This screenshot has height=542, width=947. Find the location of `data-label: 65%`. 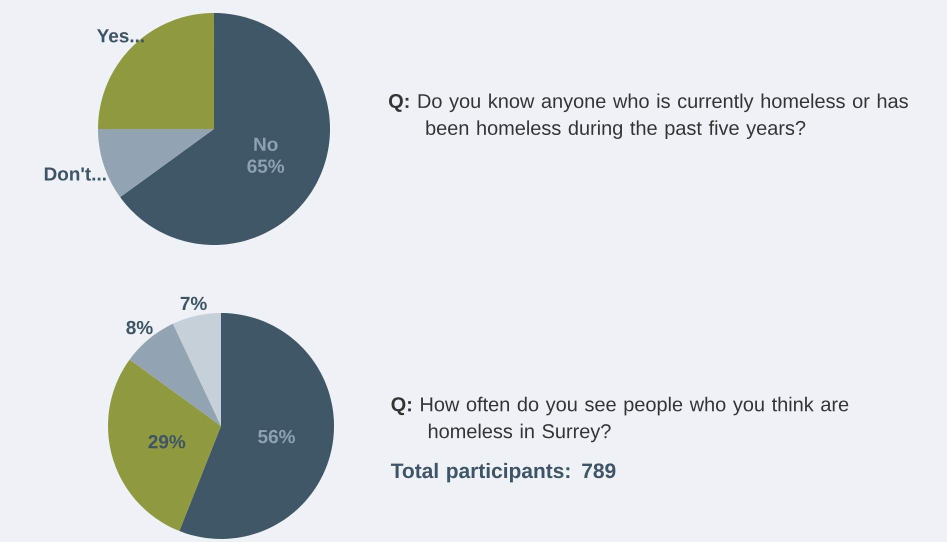

data-label: 65% is located at coordinates (265, 166).